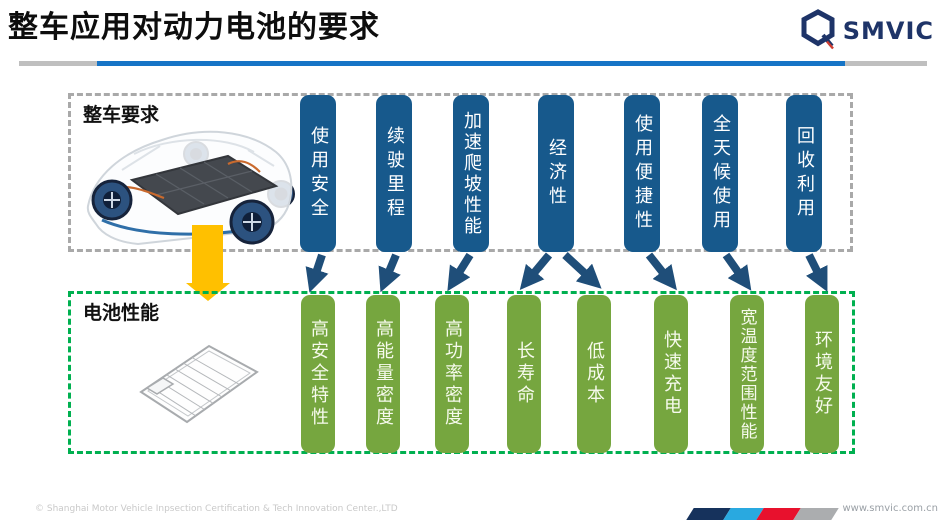 The width and height of the screenshot is (946, 521). Describe the element at coordinates (187, 178) in the screenshot. I see `vehicle-chassis-image` at that location.